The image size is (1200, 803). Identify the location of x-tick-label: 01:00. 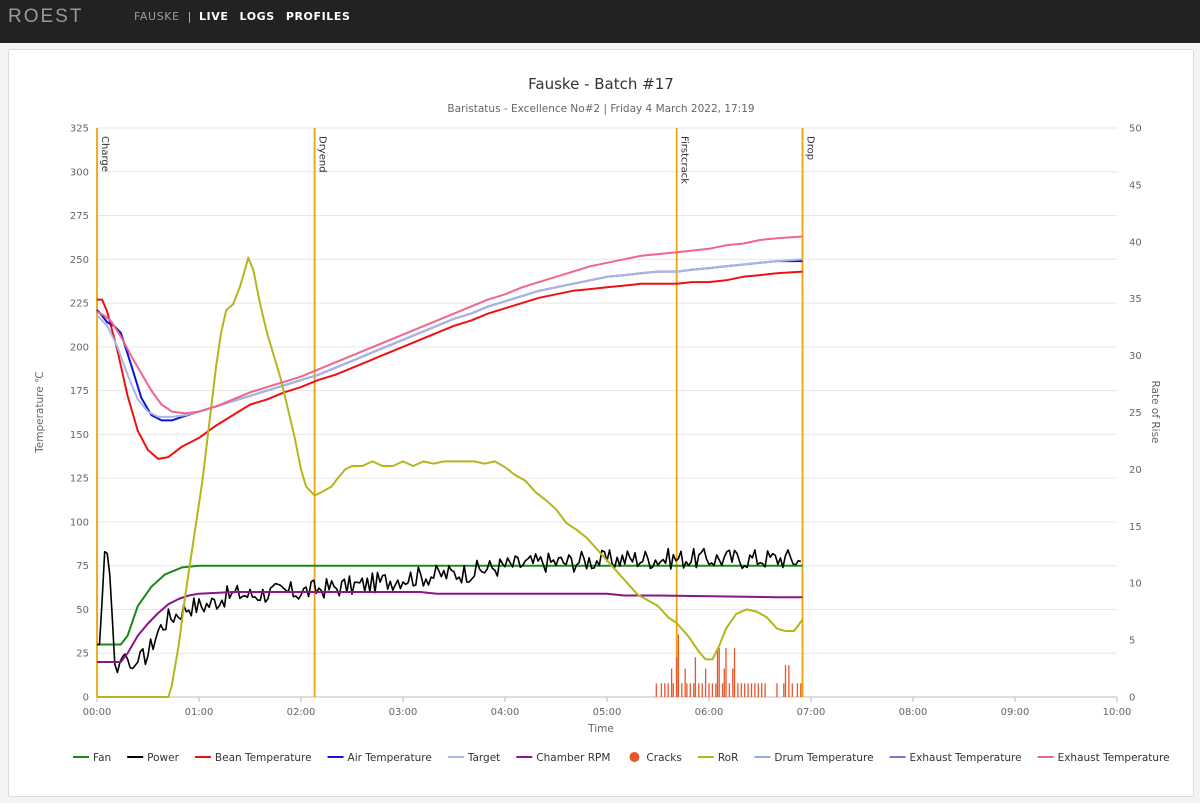
(199, 712).